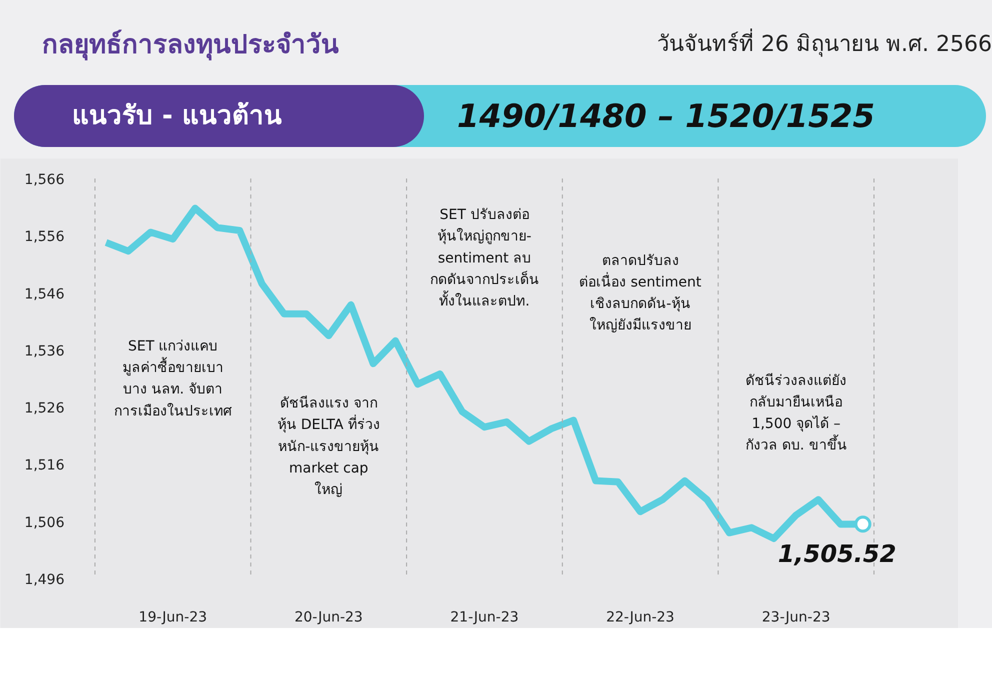 Image resolution: width=992 pixels, height=680 pixels. Describe the element at coordinates (837, 554) in the screenshot. I see `annotation: 1,505.52` at that location.